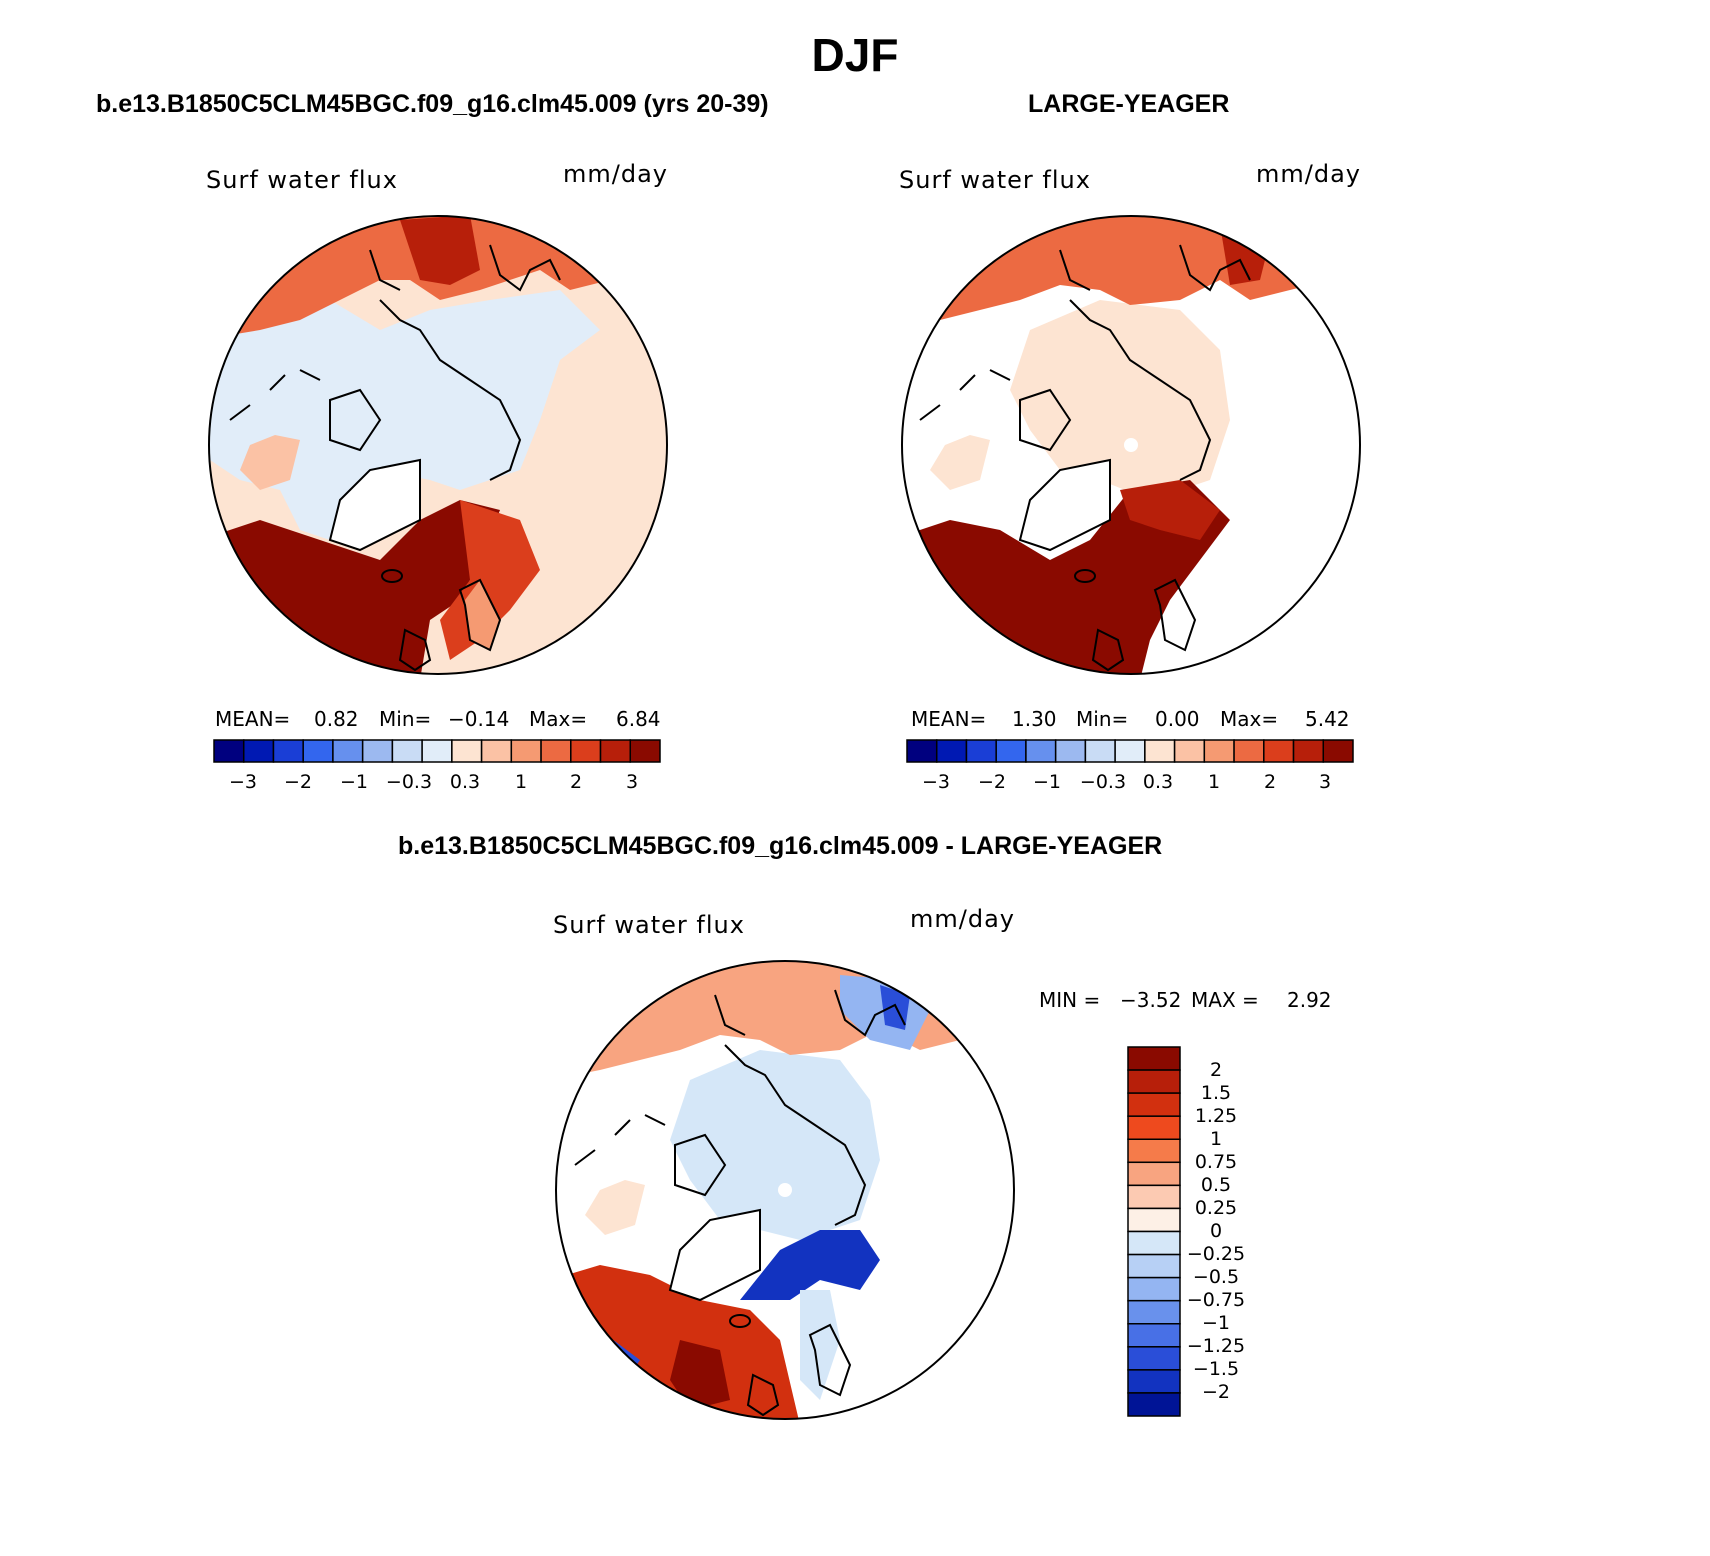 Image resolution: width=1710 pixels, height=1556 pixels. I want to click on cb3-tick: −1.5, so click(1216, 1369).